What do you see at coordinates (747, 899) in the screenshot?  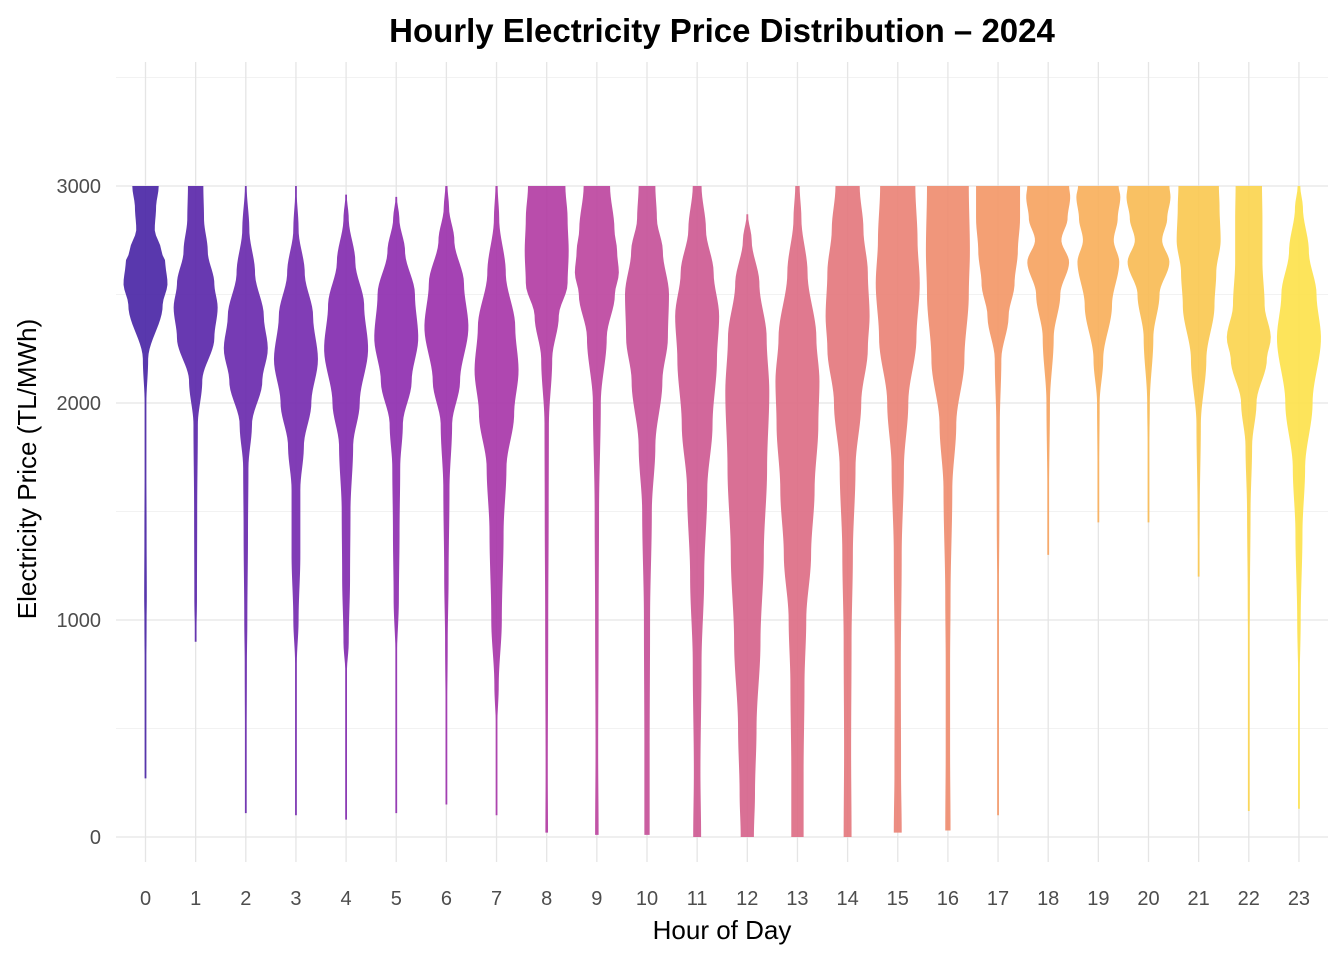 I see `x-tick-label: 12` at bounding box center [747, 899].